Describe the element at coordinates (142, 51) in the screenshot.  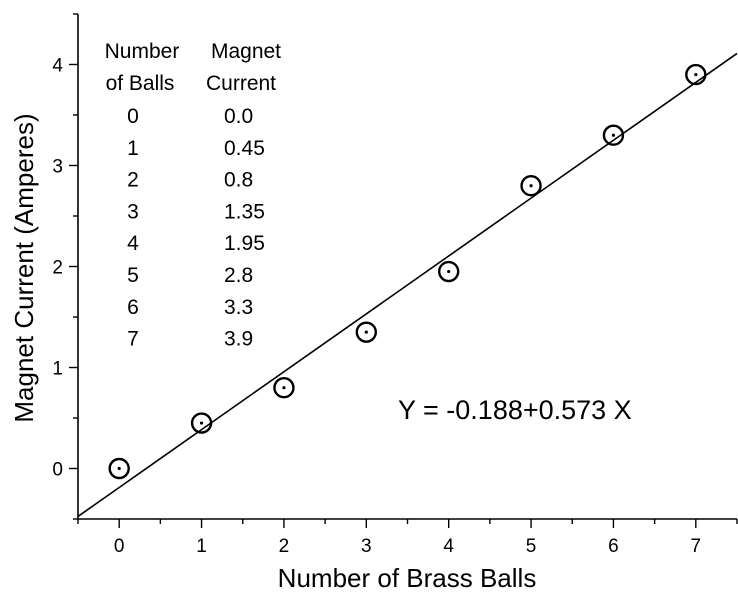
I see `table-header-col1-line1: Number` at that location.